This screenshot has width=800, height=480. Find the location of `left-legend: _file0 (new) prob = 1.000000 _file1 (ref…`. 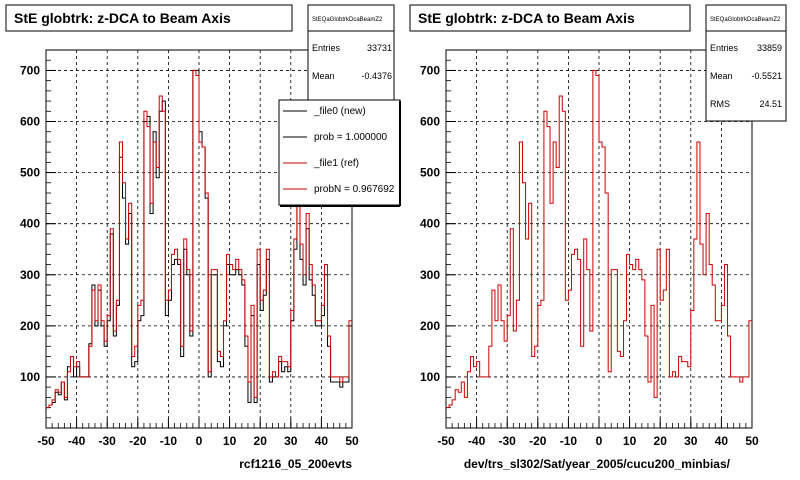

left-legend: _file0 (new) prob = 1.000000 _file1 (ref… is located at coordinates (339, 153).